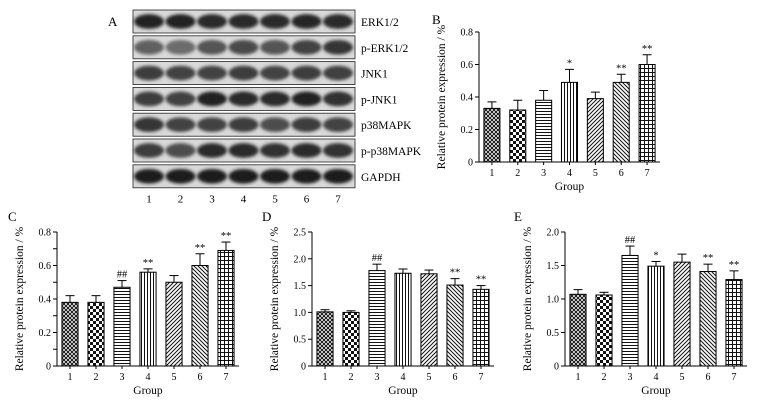 The image size is (781, 401). Describe the element at coordinates (300, 259) in the screenshot. I see `y-tick-label: 2.0` at that location.